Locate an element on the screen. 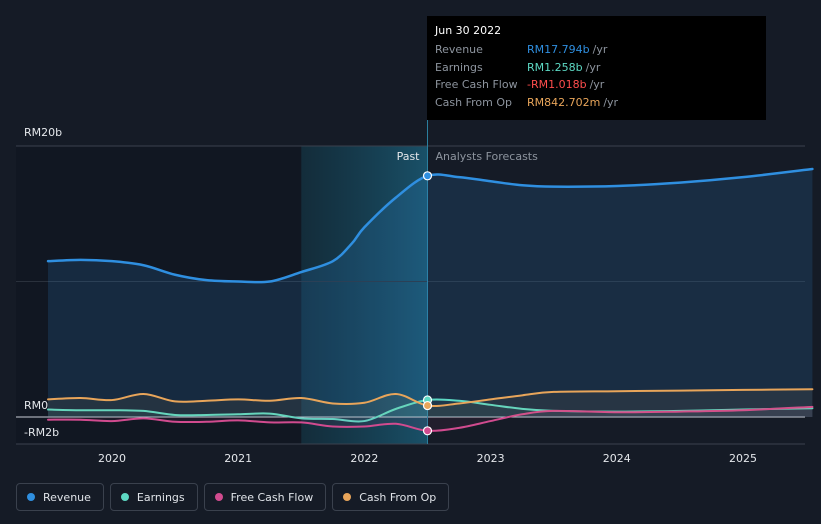  legend-label: Earnings is located at coordinates (160, 497).